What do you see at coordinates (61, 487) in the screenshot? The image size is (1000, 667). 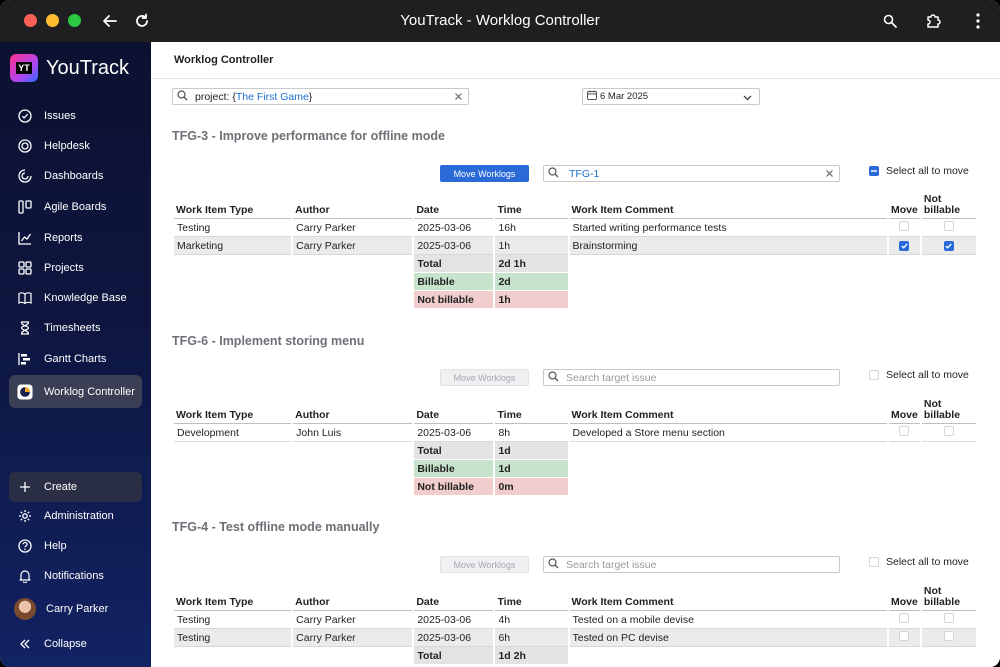 I see `create-label: Create` at bounding box center [61, 487].